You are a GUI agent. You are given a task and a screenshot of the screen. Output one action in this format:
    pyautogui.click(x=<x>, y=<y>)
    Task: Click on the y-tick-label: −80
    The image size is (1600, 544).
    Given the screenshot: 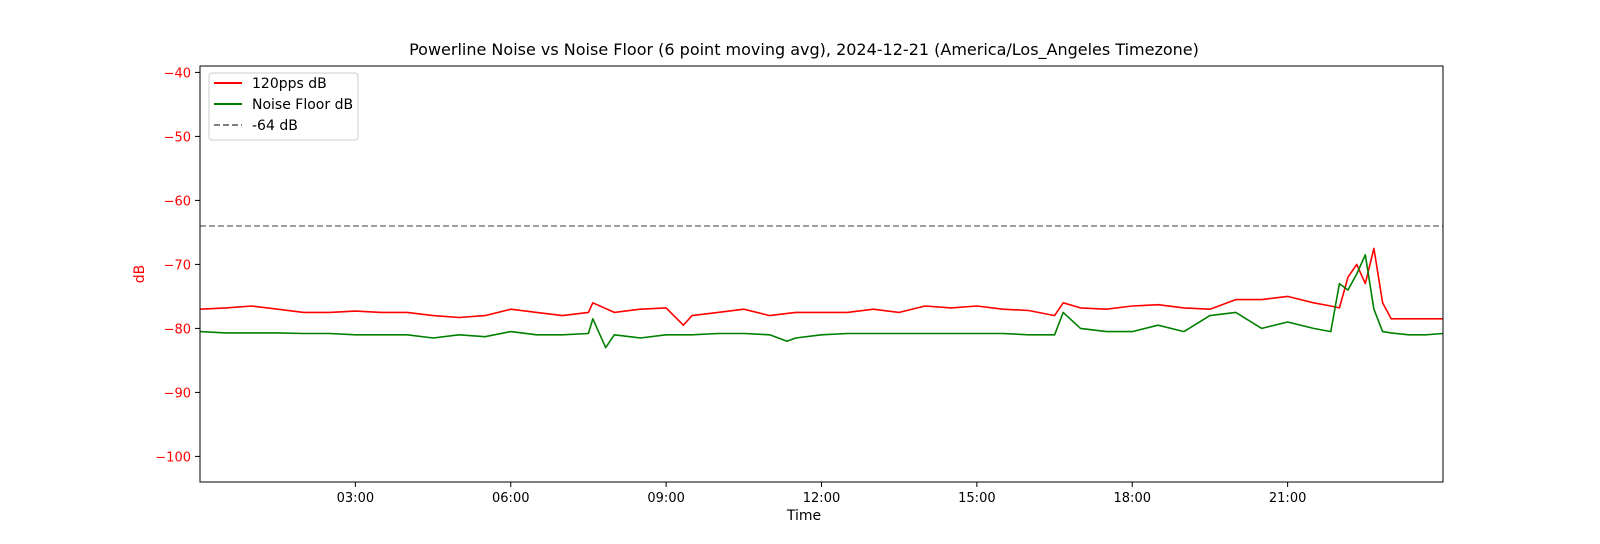 What is the action you would take?
    pyautogui.click(x=177, y=329)
    